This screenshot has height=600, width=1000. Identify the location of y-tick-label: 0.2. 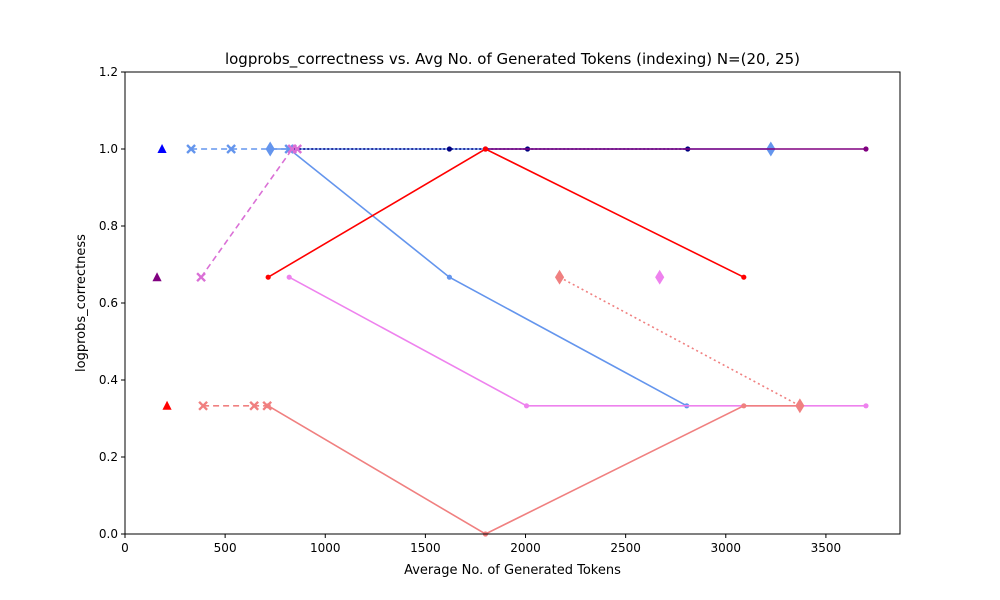
(108, 457).